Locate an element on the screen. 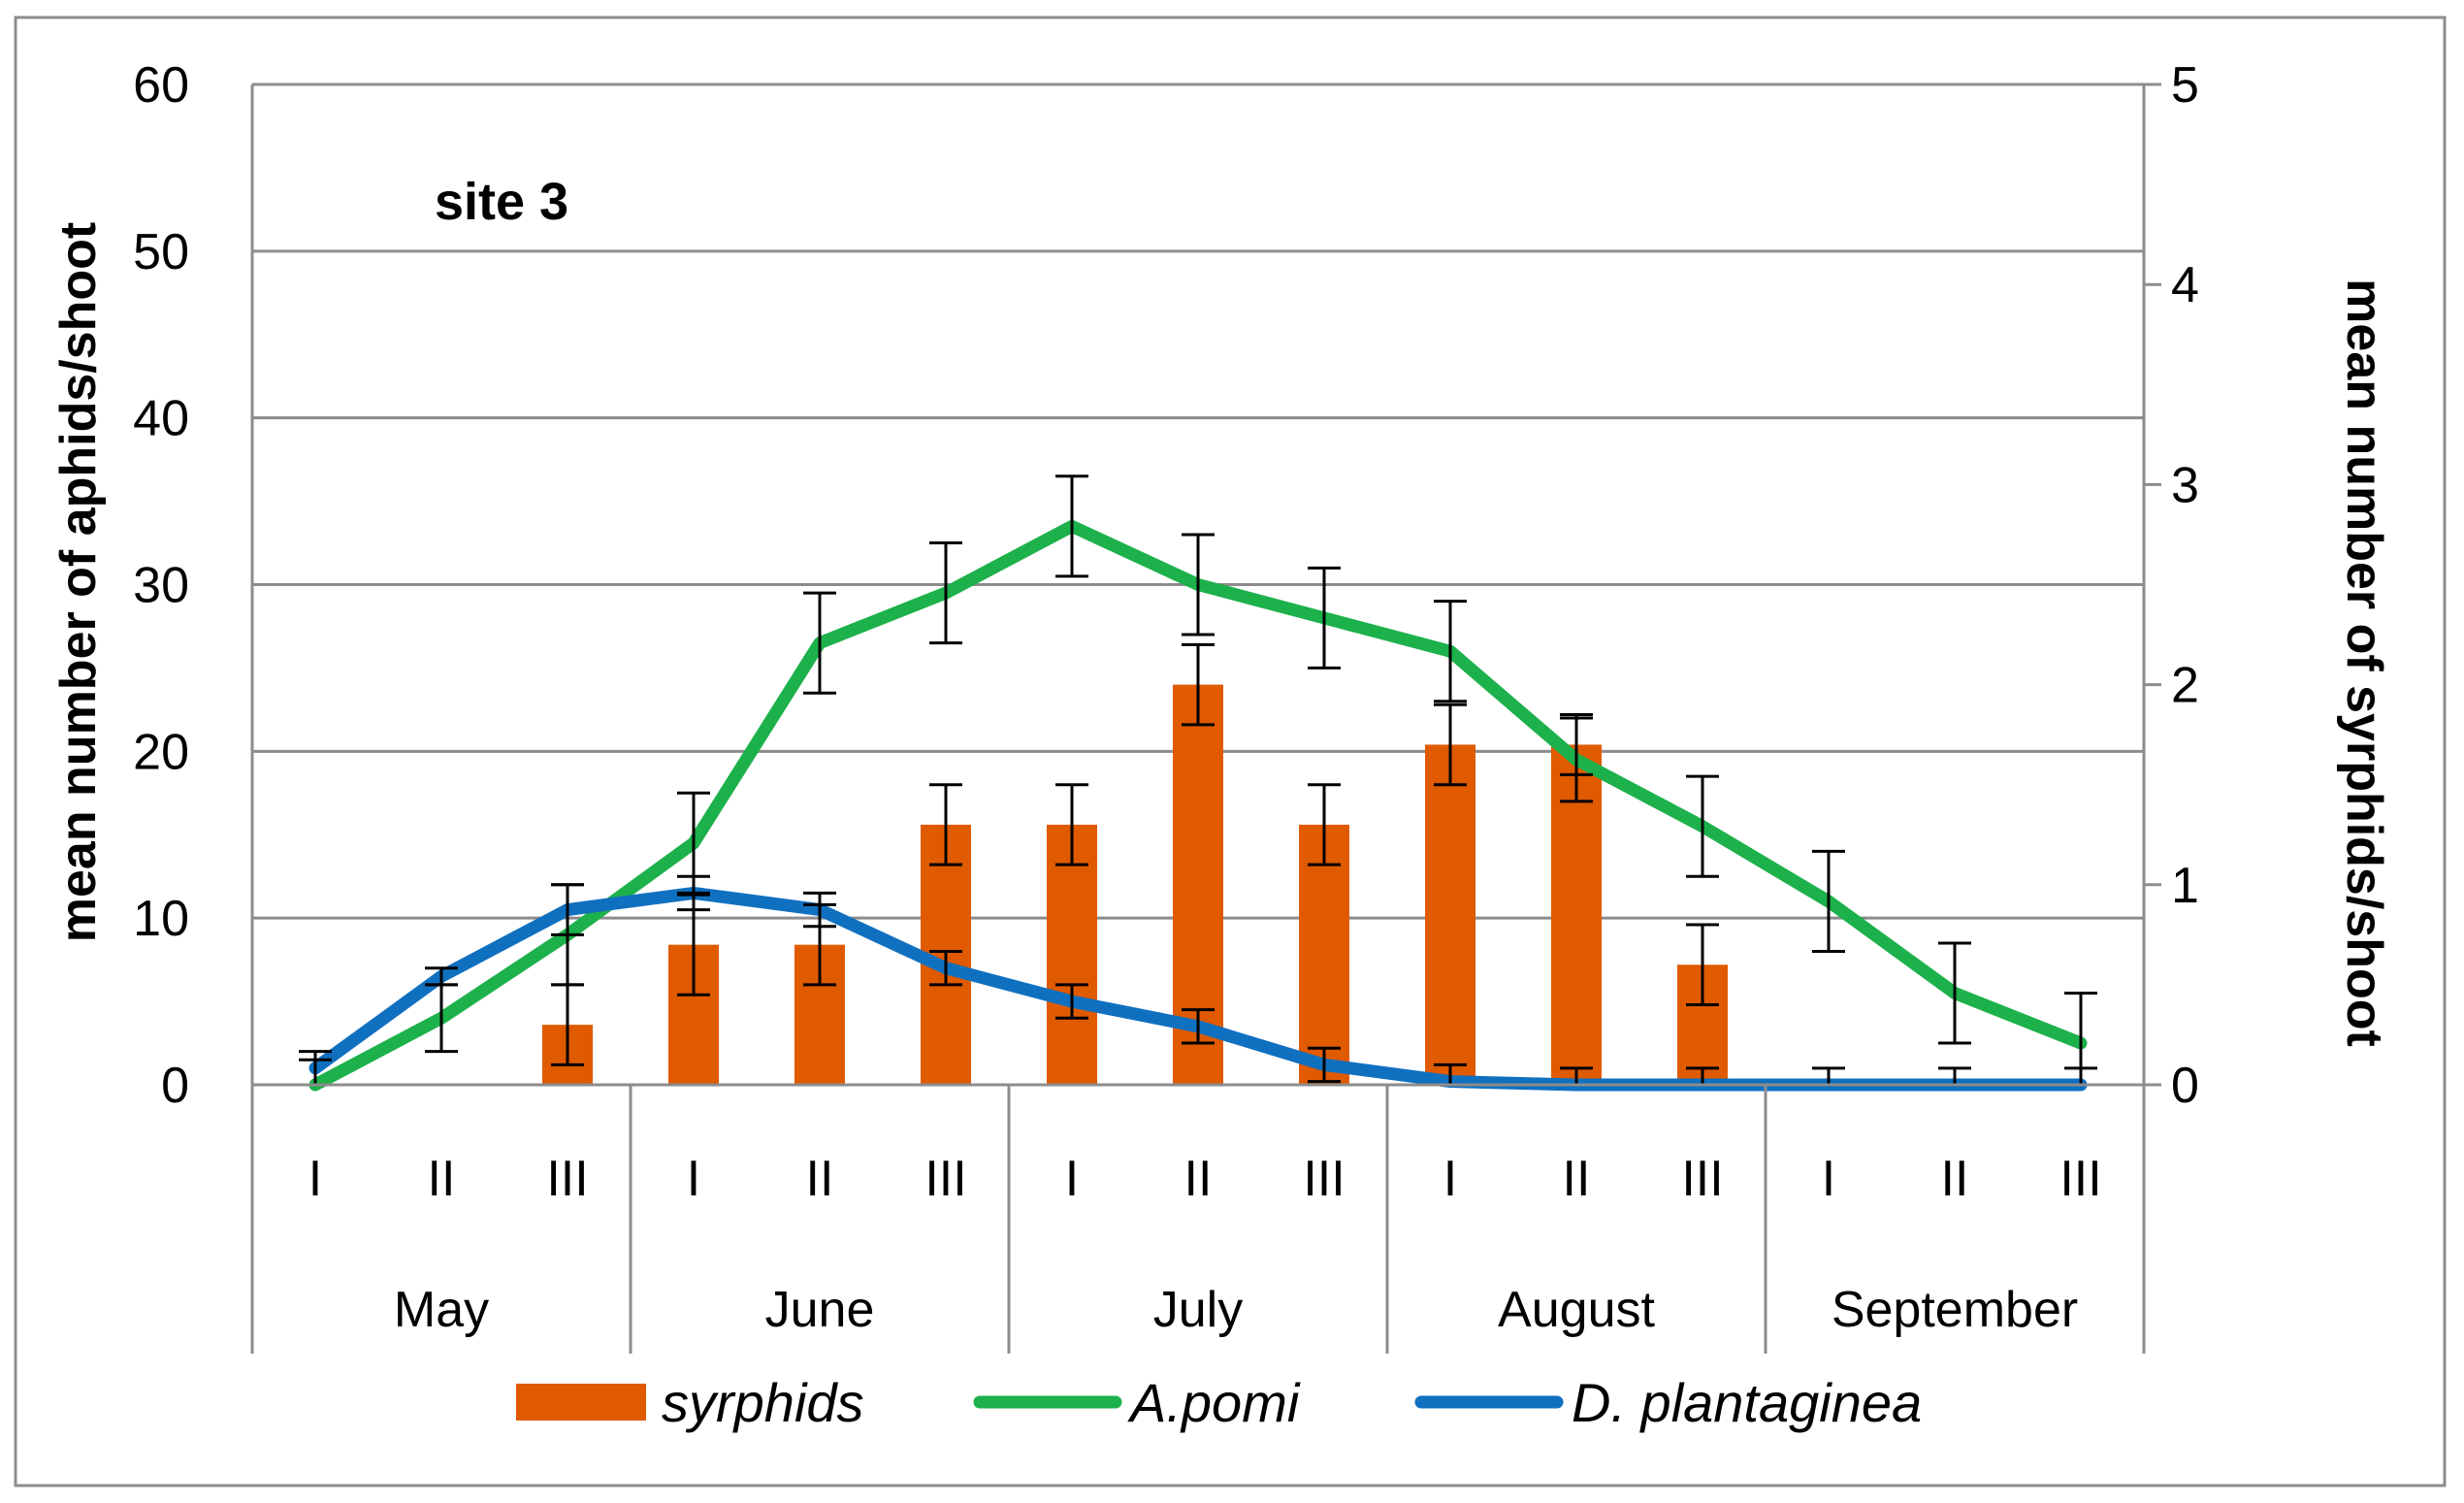 The width and height of the screenshot is (2464, 1503). y-tick-right-label: 3 is located at coordinates (2185, 485).